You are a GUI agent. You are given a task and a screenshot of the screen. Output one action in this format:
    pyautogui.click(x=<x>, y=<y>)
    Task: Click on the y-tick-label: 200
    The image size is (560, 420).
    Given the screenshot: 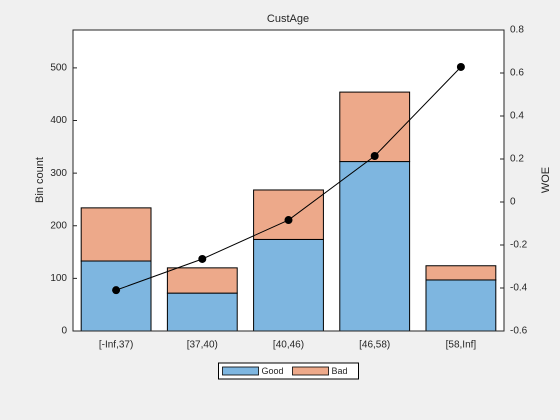 What is the action you would take?
    pyautogui.click(x=58, y=225)
    